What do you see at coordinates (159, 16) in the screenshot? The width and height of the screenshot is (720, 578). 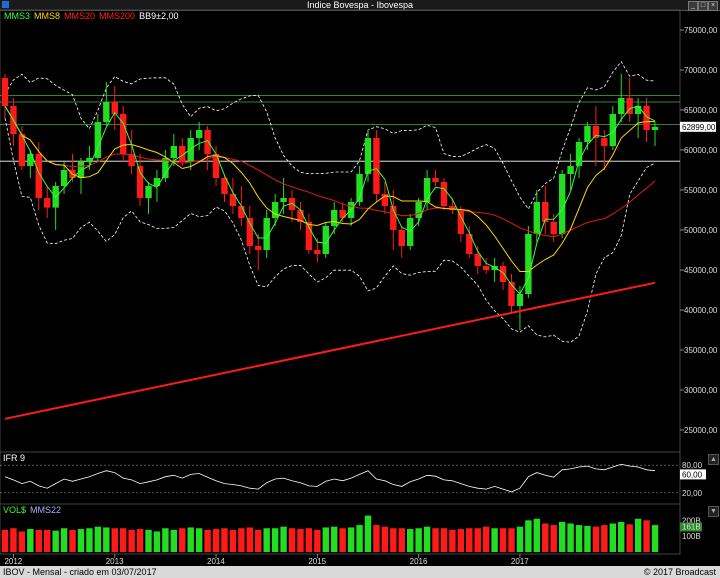 I see `legend-bollinger: BB9±2,00` at bounding box center [159, 16].